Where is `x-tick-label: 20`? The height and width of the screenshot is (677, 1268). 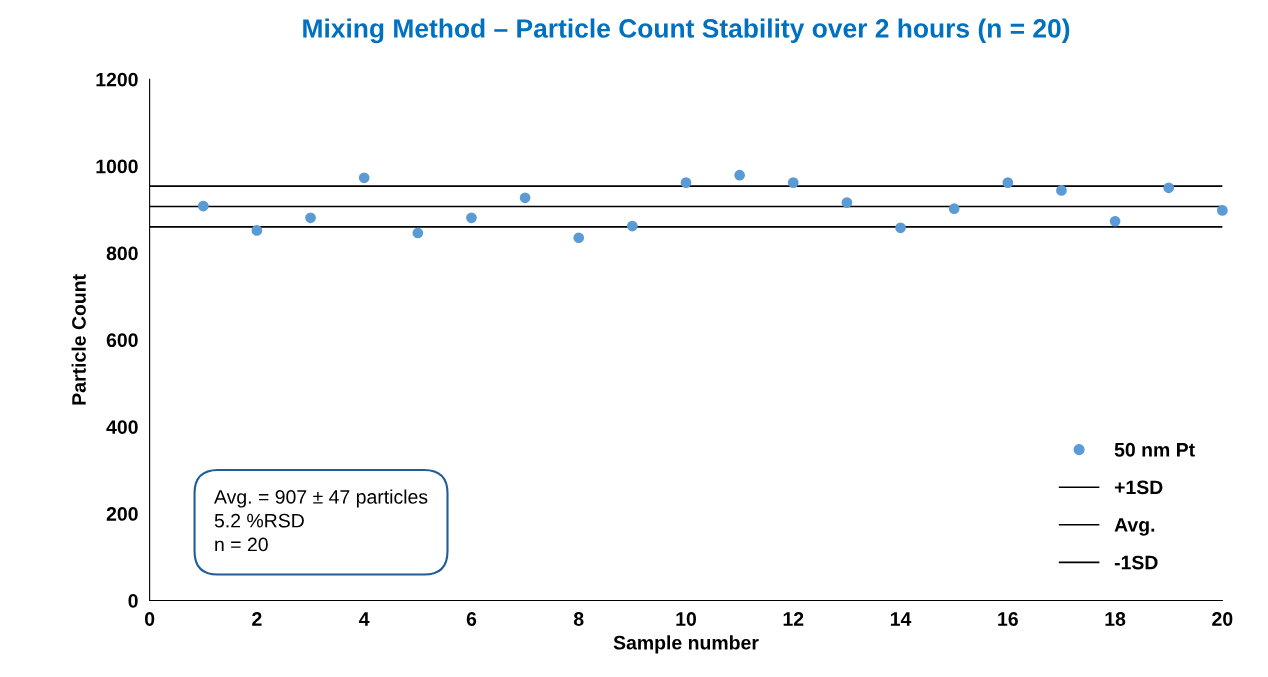
x-tick-label: 20 is located at coordinates (1222, 619).